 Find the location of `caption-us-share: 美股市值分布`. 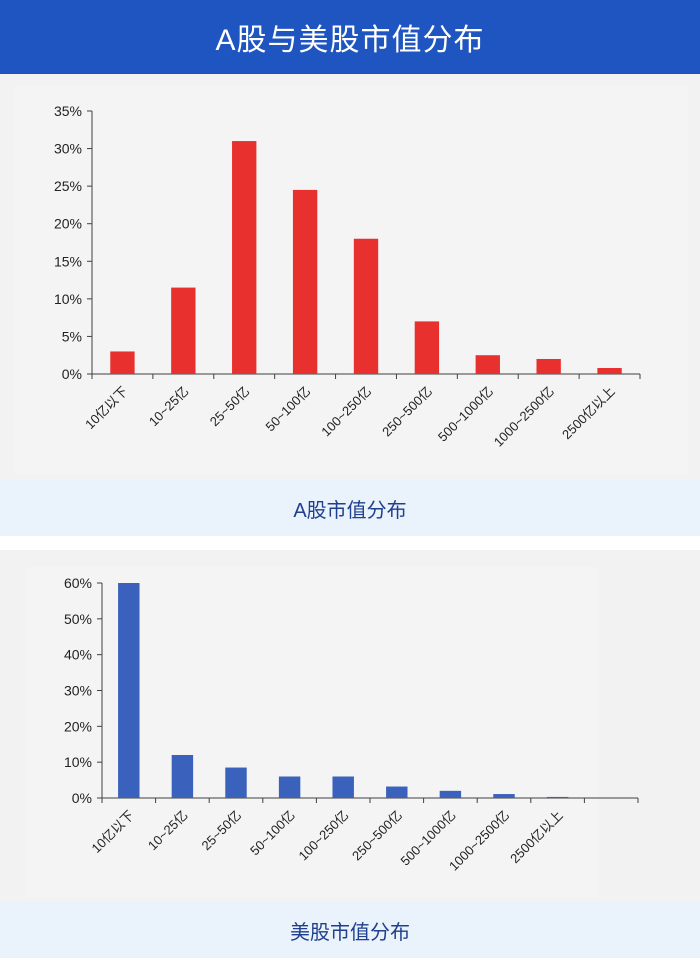

caption-us-share: 美股市值分布 is located at coordinates (350, 930).